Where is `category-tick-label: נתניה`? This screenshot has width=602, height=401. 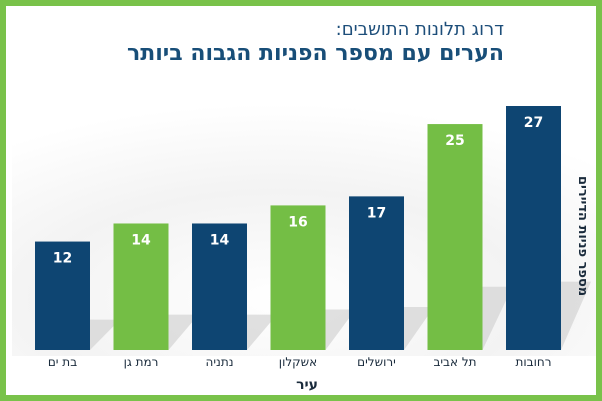
category-tick-label: נתניה is located at coordinates (219, 362).